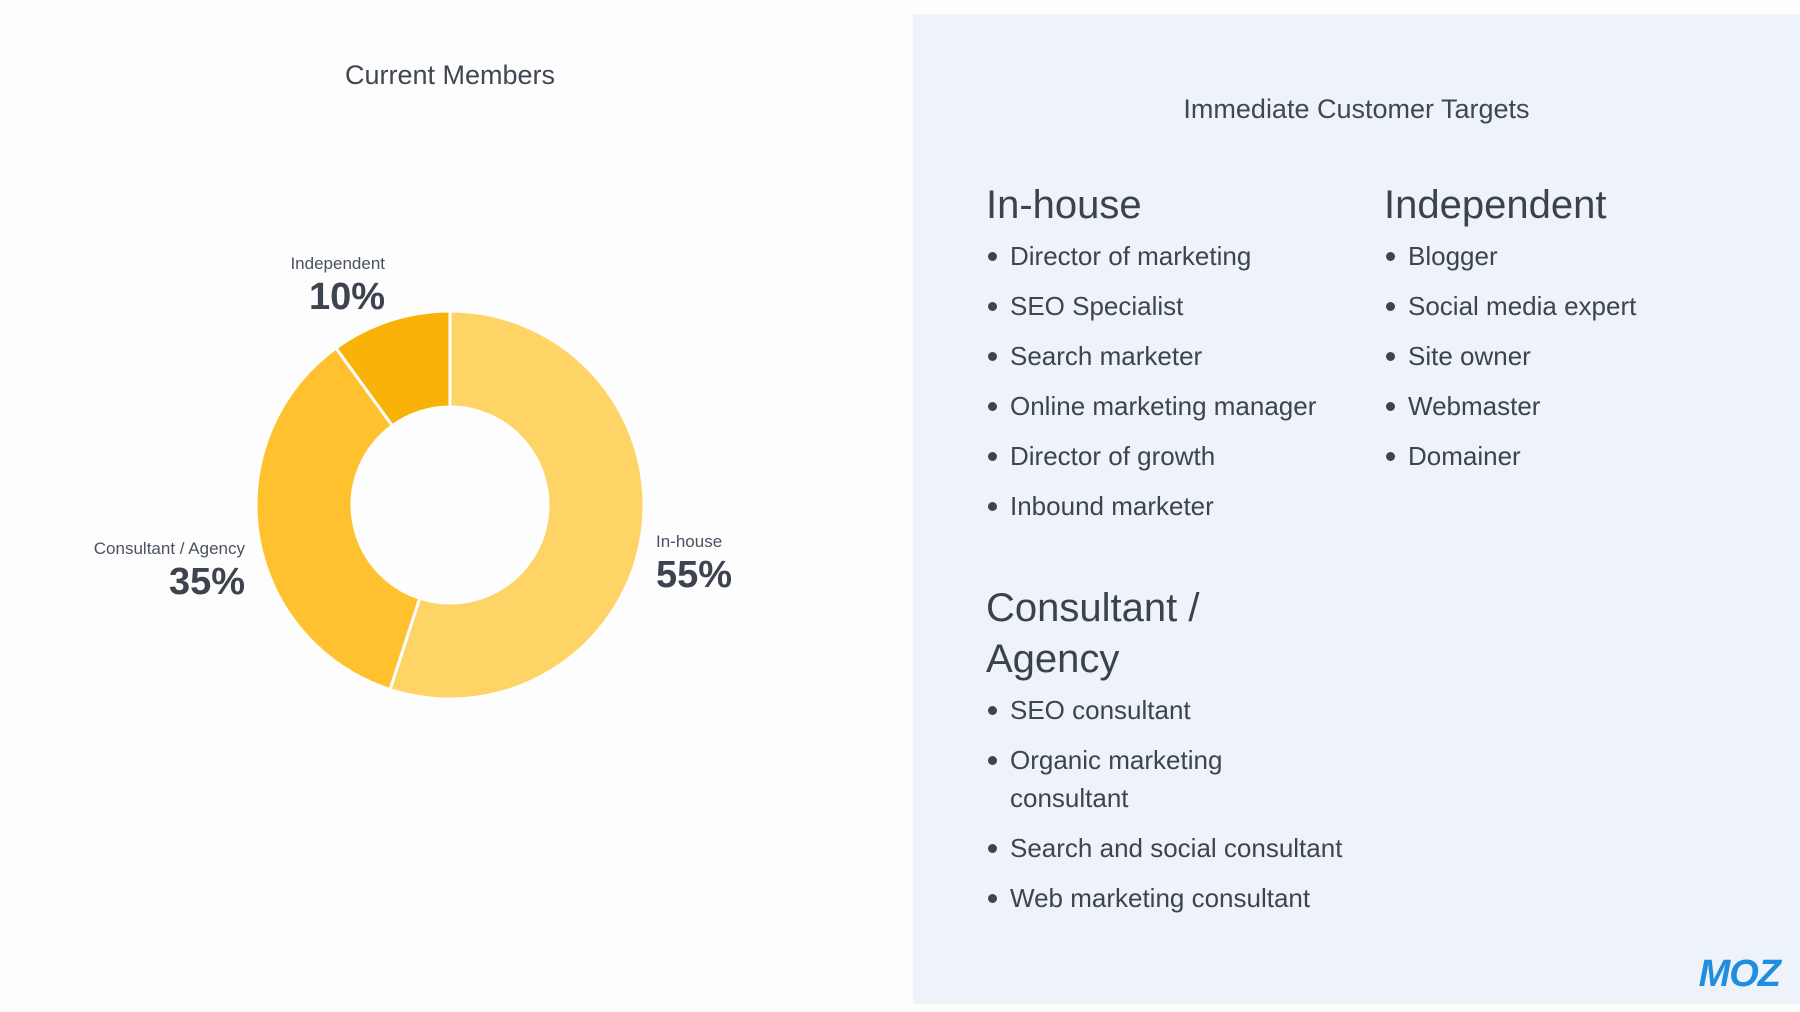 The height and width of the screenshot is (1012, 1800). What do you see at coordinates (1564, 456) in the screenshot?
I see `list-item: Domainer` at bounding box center [1564, 456].